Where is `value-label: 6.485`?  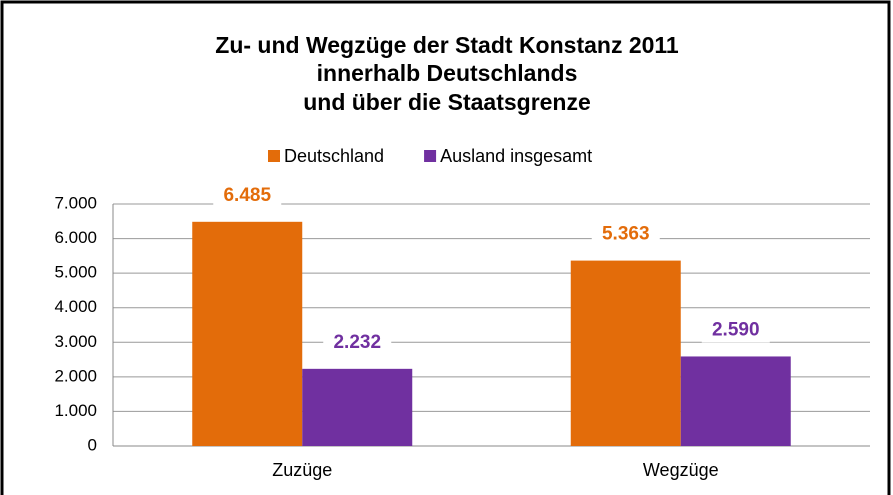 value-label: 6.485 is located at coordinates (247, 195).